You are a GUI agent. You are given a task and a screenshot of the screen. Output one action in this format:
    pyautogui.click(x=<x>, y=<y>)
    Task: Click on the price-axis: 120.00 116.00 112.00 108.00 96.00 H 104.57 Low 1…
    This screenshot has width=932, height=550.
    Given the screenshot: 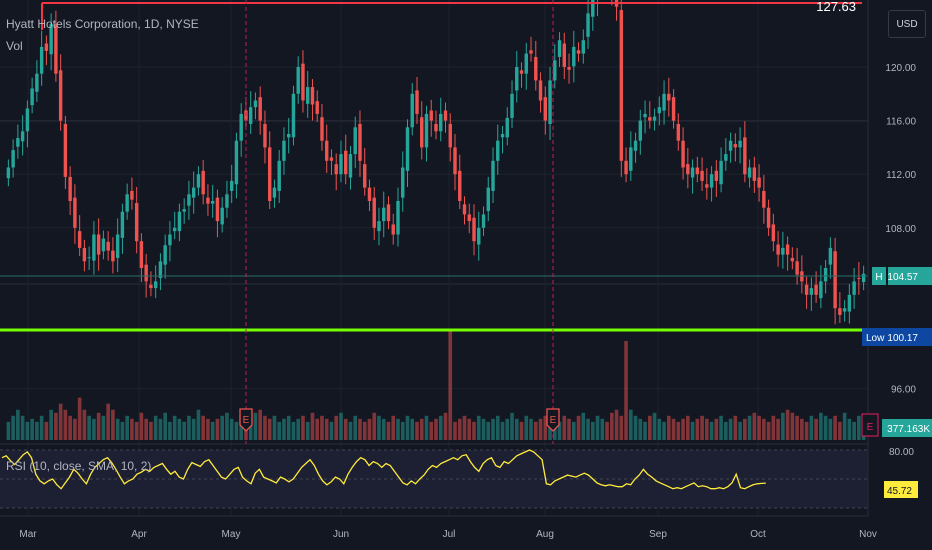 What is the action you would take?
    pyautogui.click(x=896, y=275)
    